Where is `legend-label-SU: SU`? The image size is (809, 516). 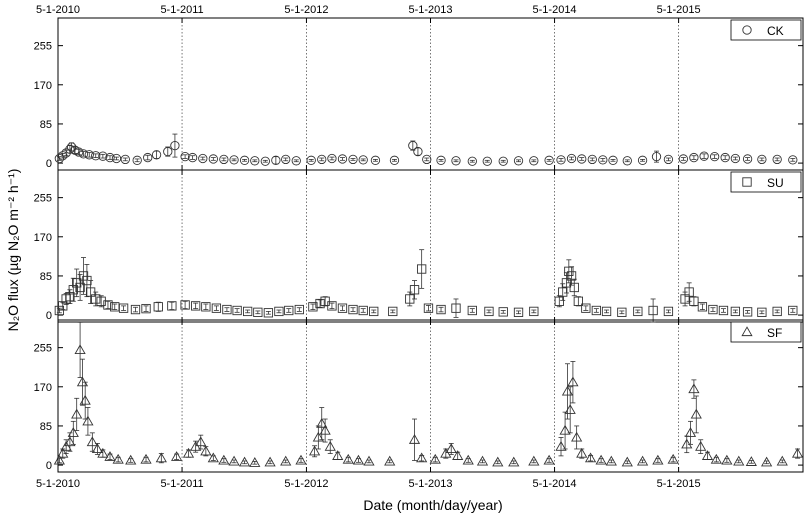 legend-label-SU: SU is located at coordinates (775, 183).